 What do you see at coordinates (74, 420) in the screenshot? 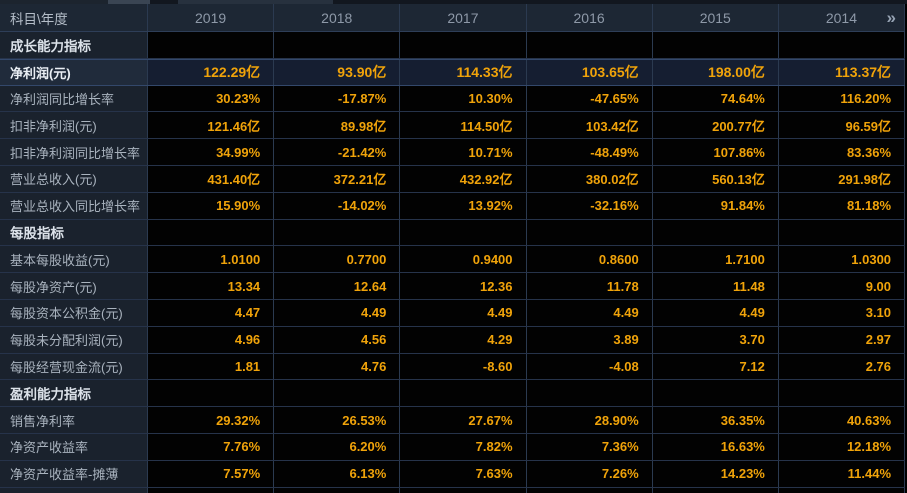
I see `row-label: 销售净利率` at bounding box center [74, 420].